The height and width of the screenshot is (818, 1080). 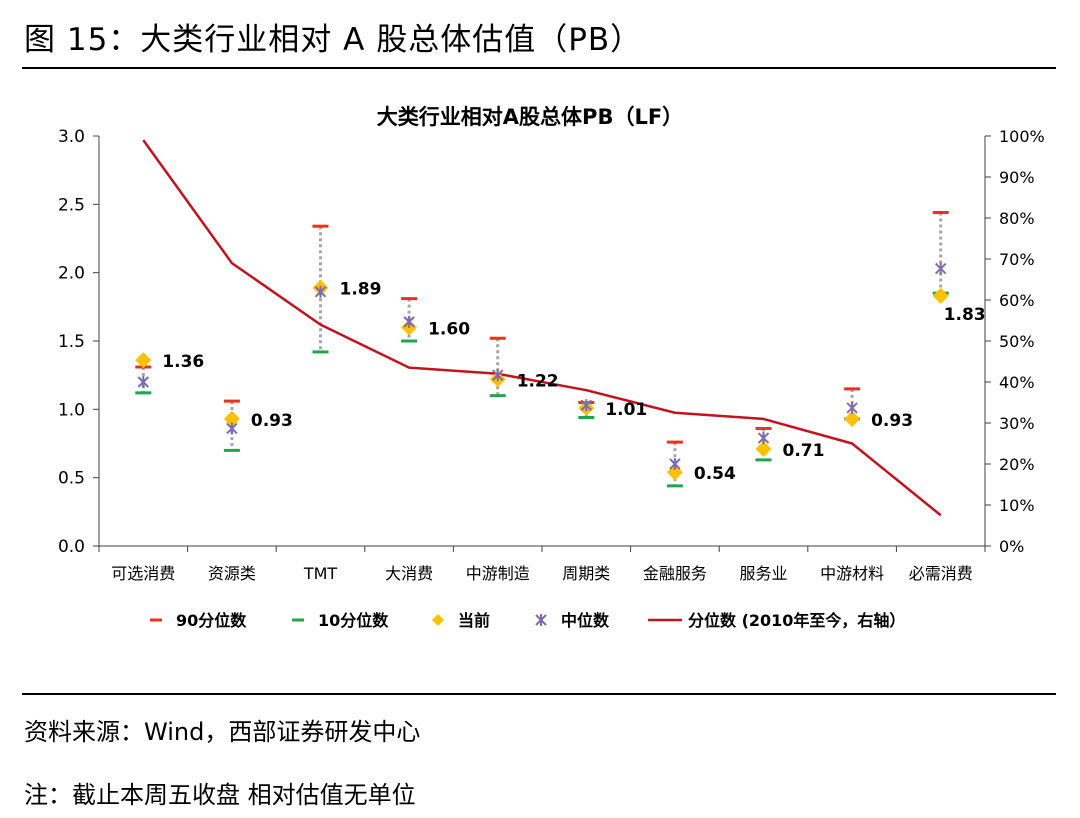 I want to click on legend-item: 10分位数, so click(x=340, y=620).